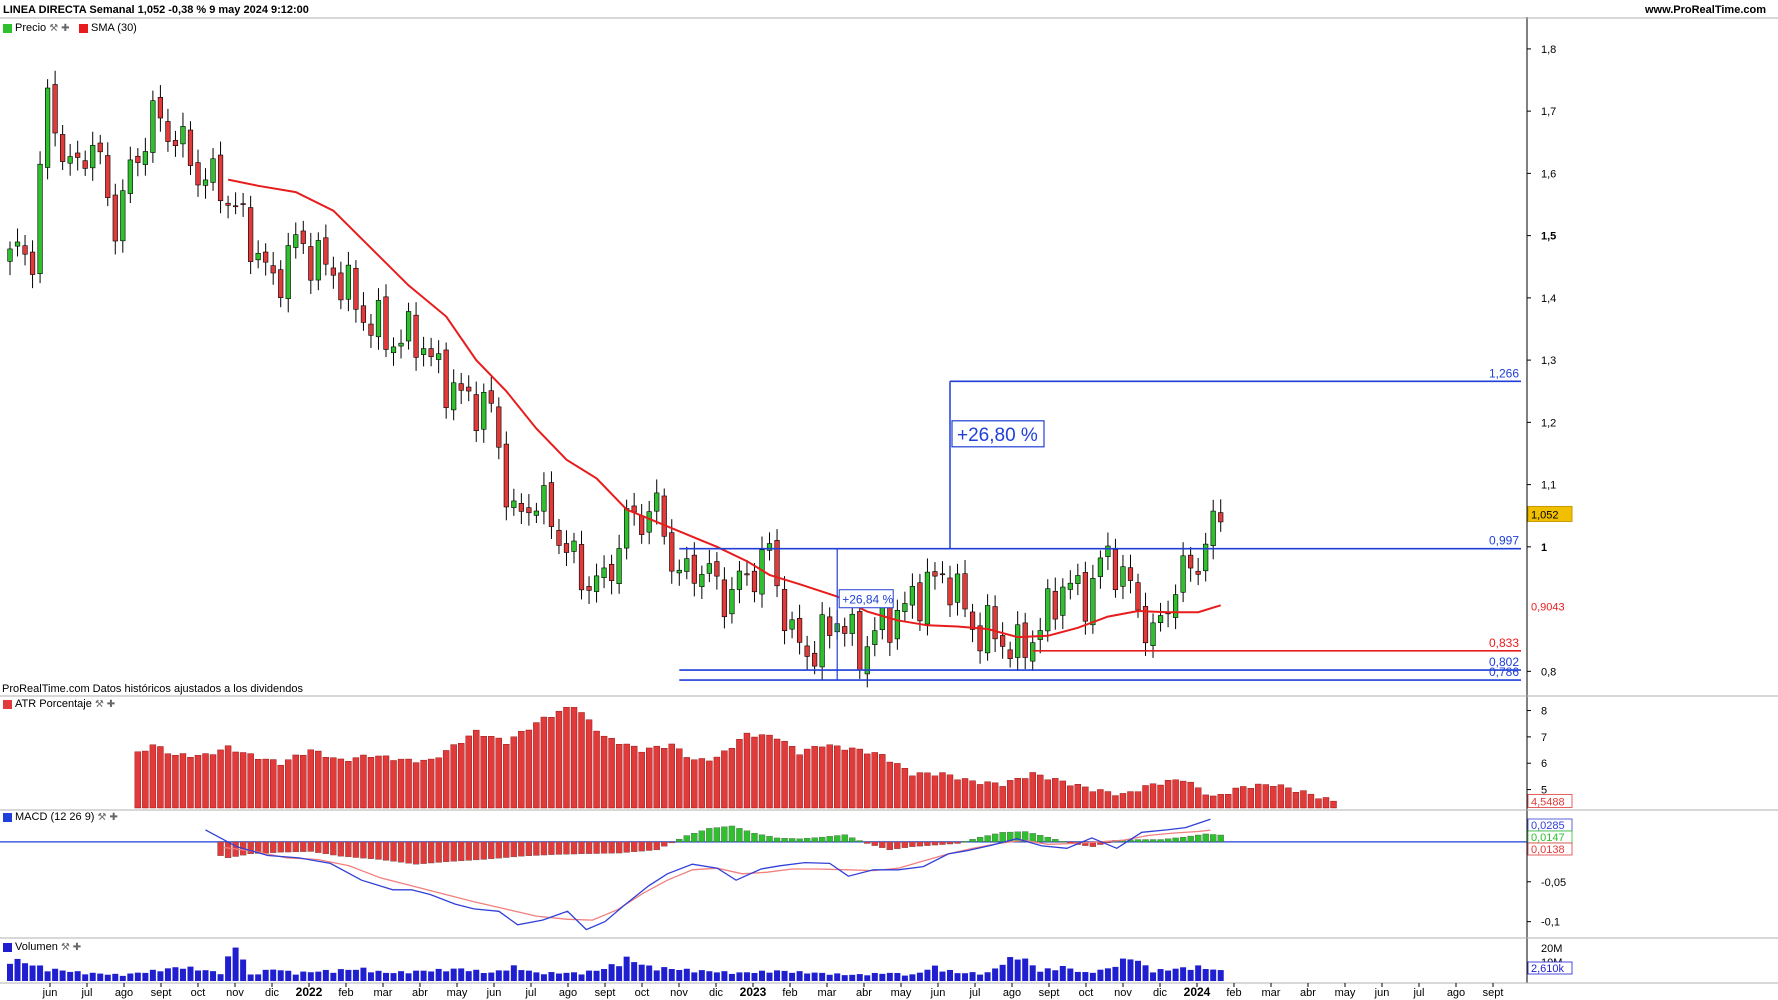 This screenshot has width=1778, height=1000. What do you see at coordinates (7, 28) in the screenshot?
I see `price-swatch` at bounding box center [7, 28].